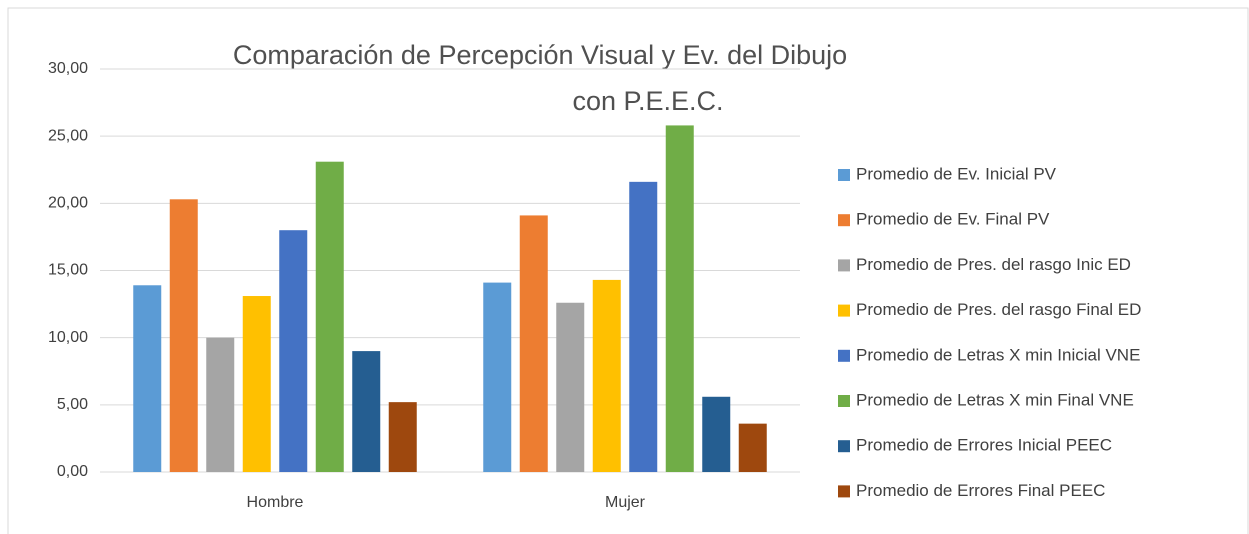 The height and width of the screenshot is (534, 1249). Describe the element at coordinates (68, 203) in the screenshot. I see `y-tick-label: 20,00` at that location.